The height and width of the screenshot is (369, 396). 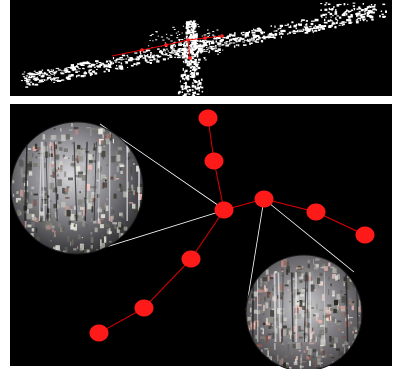 What do you see at coordinates (255, 254) in the screenshot?
I see `right-panorama-callout-left` at bounding box center [255, 254].